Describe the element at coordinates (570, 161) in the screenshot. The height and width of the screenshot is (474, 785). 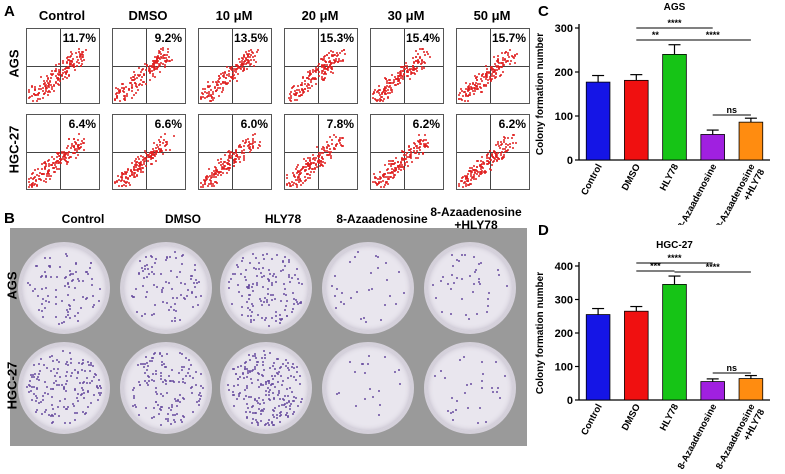
I see `y-tick-label: 0` at that location.